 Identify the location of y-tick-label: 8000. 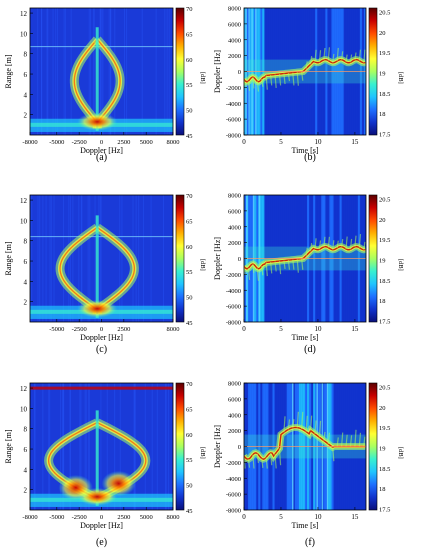
(234, 196).